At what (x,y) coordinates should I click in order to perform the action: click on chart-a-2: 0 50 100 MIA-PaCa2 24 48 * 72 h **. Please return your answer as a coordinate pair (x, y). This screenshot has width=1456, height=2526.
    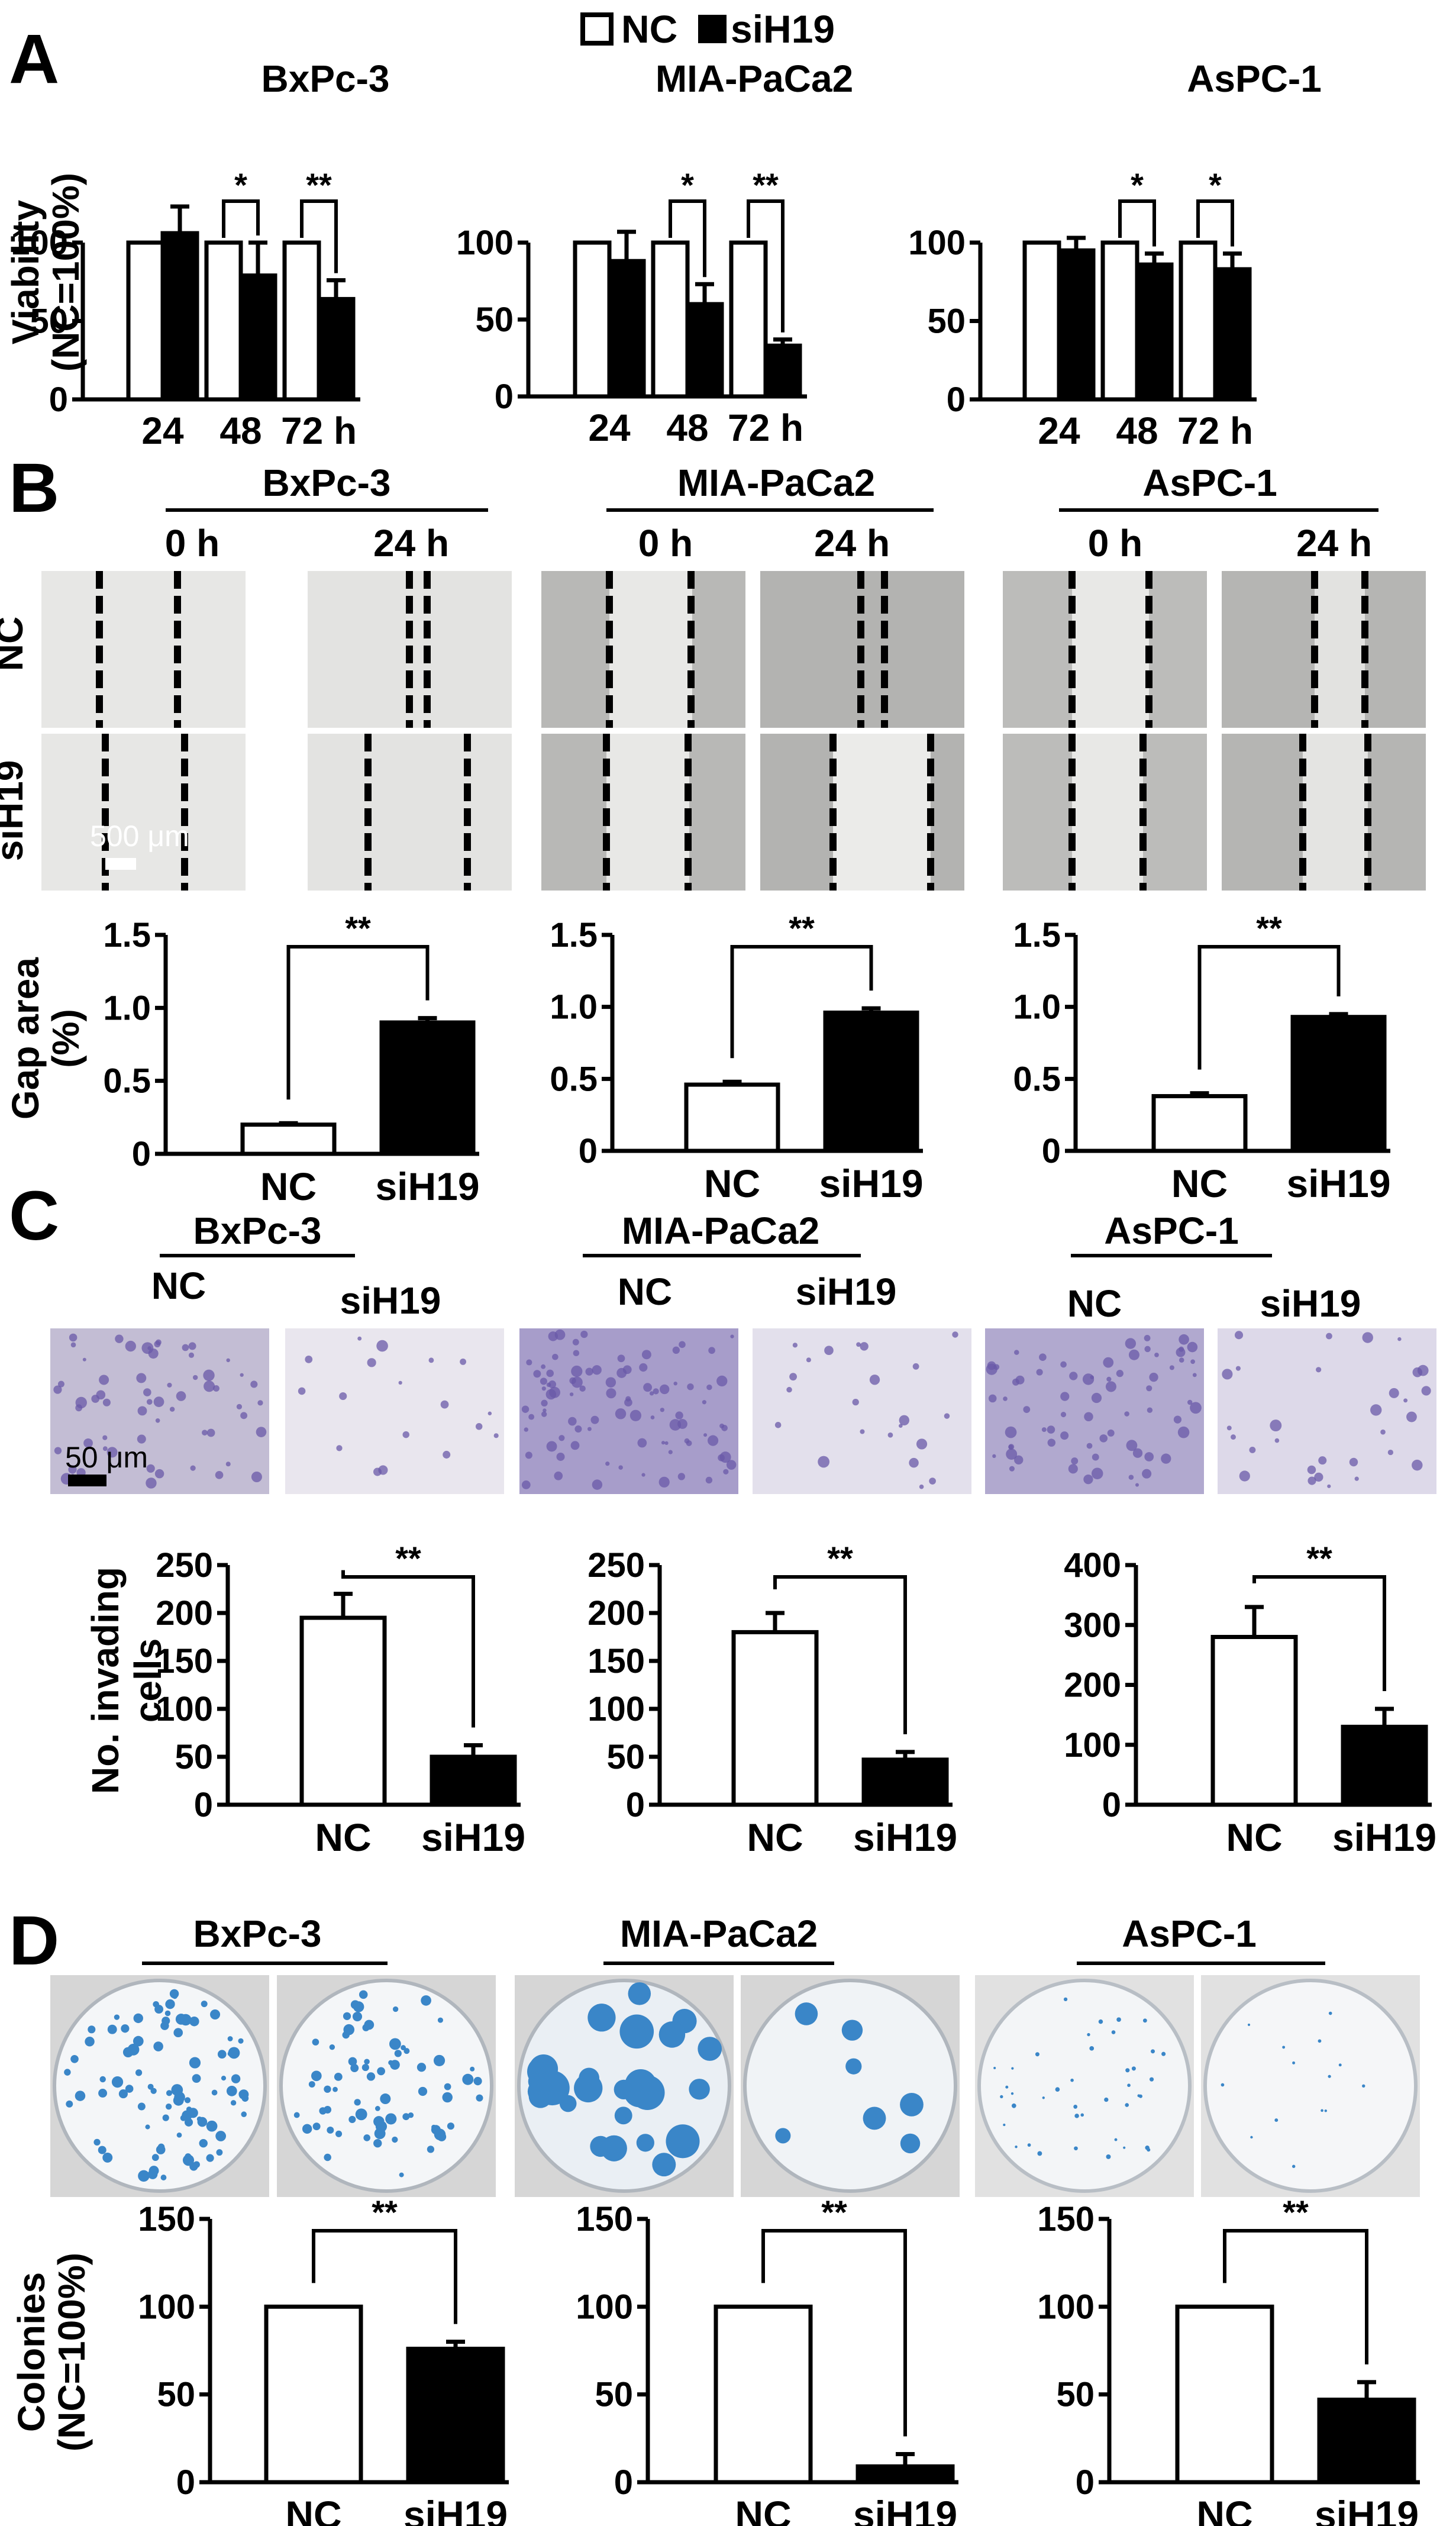
    Looking at the image, I should click on (654, 253).